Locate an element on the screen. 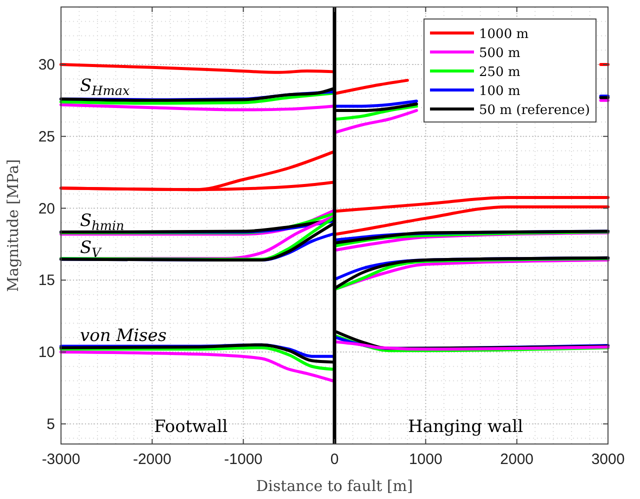  annotation: S$_{Hmax}$ is located at coordinates (105, 87).